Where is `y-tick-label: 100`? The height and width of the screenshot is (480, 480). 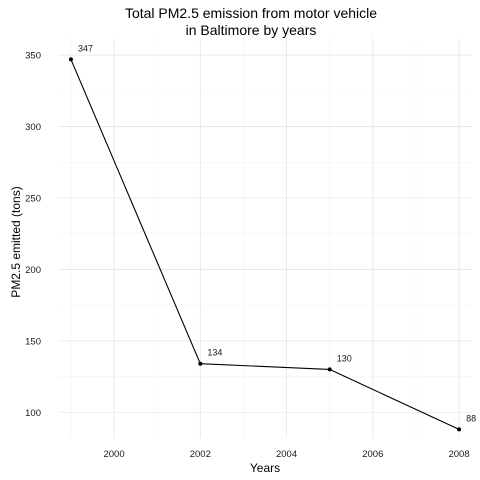
y-tick-label: 100 is located at coordinates (33, 413).